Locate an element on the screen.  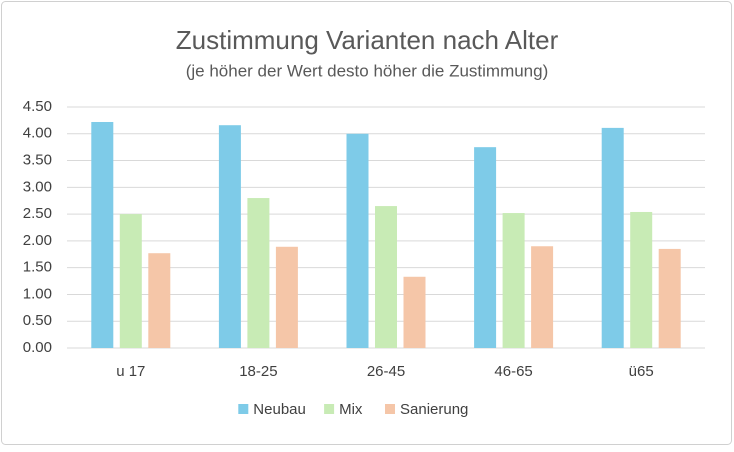
y-tick-label: 4.50 is located at coordinates (37, 106).